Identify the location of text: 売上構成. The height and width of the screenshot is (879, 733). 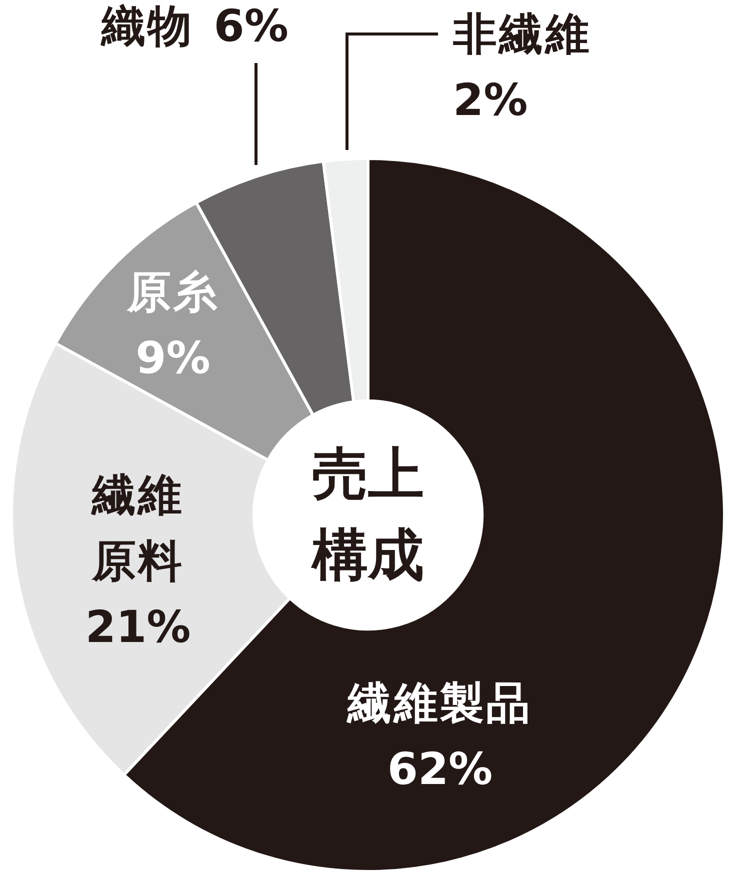
(368, 515).